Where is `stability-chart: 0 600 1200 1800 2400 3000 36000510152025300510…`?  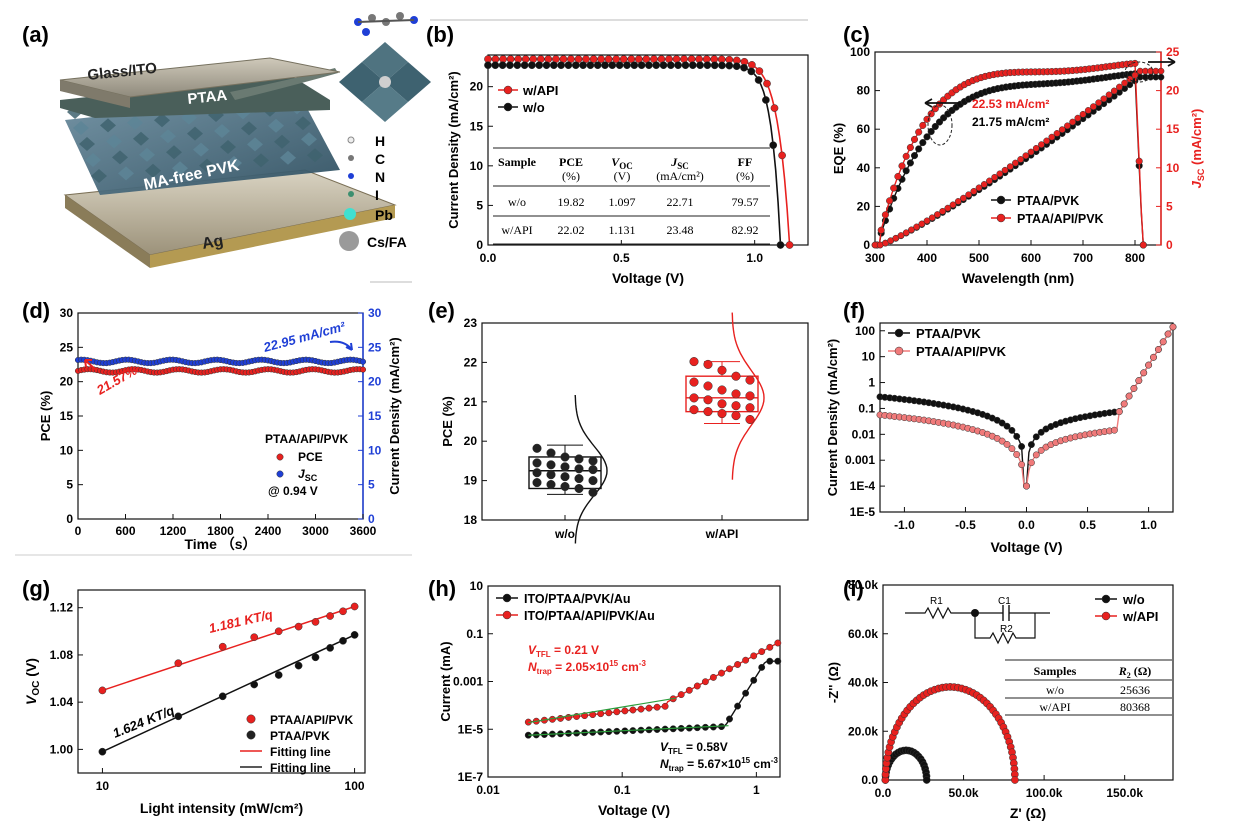 stability-chart: 0 600 1200 1800 2400 3000 36000510152025300510… is located at coordinates (220, 429).